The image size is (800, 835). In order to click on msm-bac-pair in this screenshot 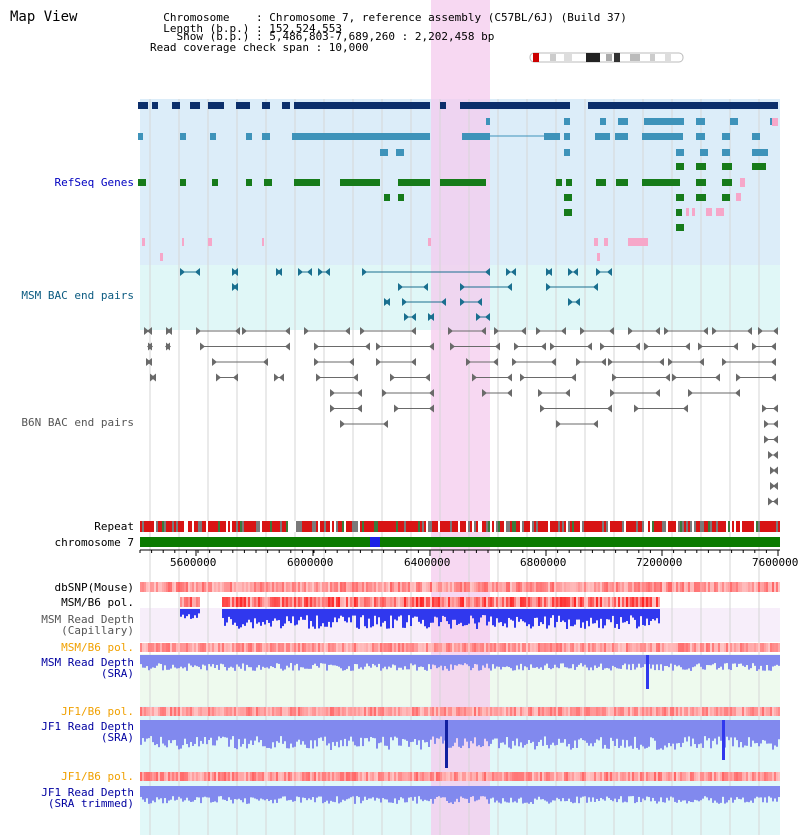, I will do `click(479, 302)`.